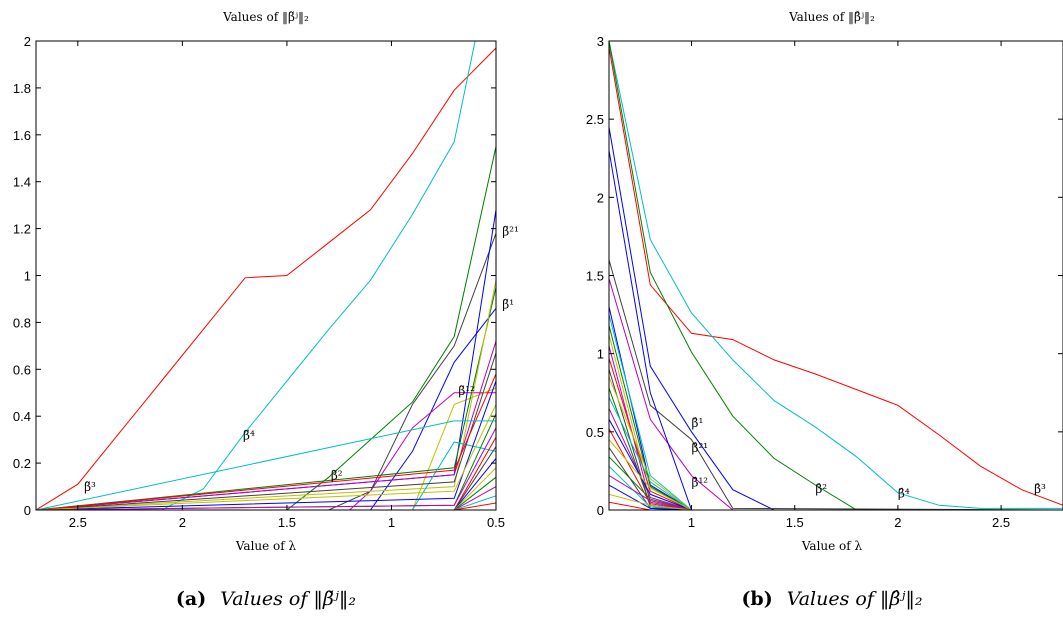 This screenshot has height=622, width=1063. I want to click on panel-b-annotations: β̂¹ β̂²¹ β̂¹² β̂² β̂⁴ β̂³, so click(869, 458).